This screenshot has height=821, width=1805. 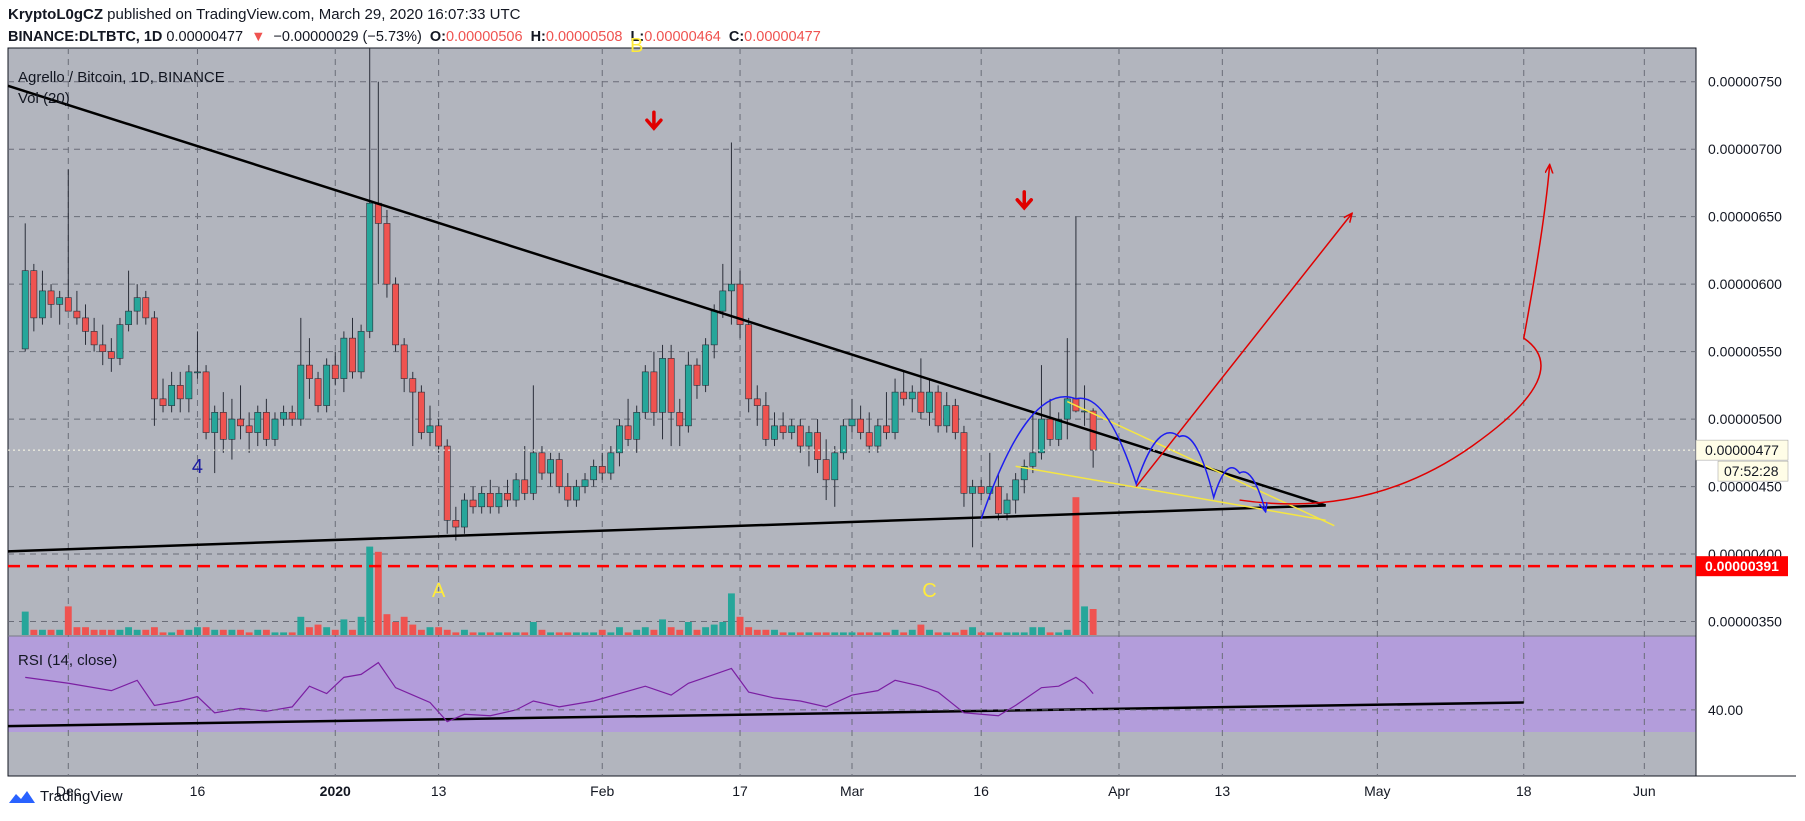 What do you see at coordinates (1524, 791) in the screenshot?
I see `x-tick-label: 18` at bounding box center [1524, 791].